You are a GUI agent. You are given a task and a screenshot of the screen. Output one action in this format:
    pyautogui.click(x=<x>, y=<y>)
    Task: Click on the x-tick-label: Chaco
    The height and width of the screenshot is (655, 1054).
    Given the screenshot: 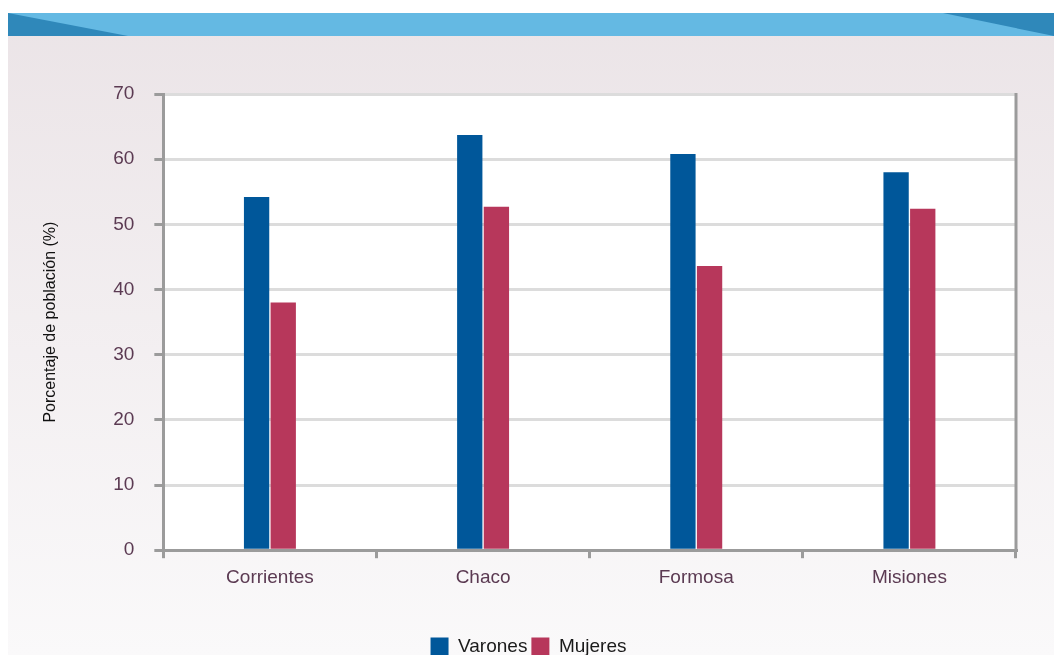 What is the action you would take?
    pyautogui.click(x=483, y=576)
    